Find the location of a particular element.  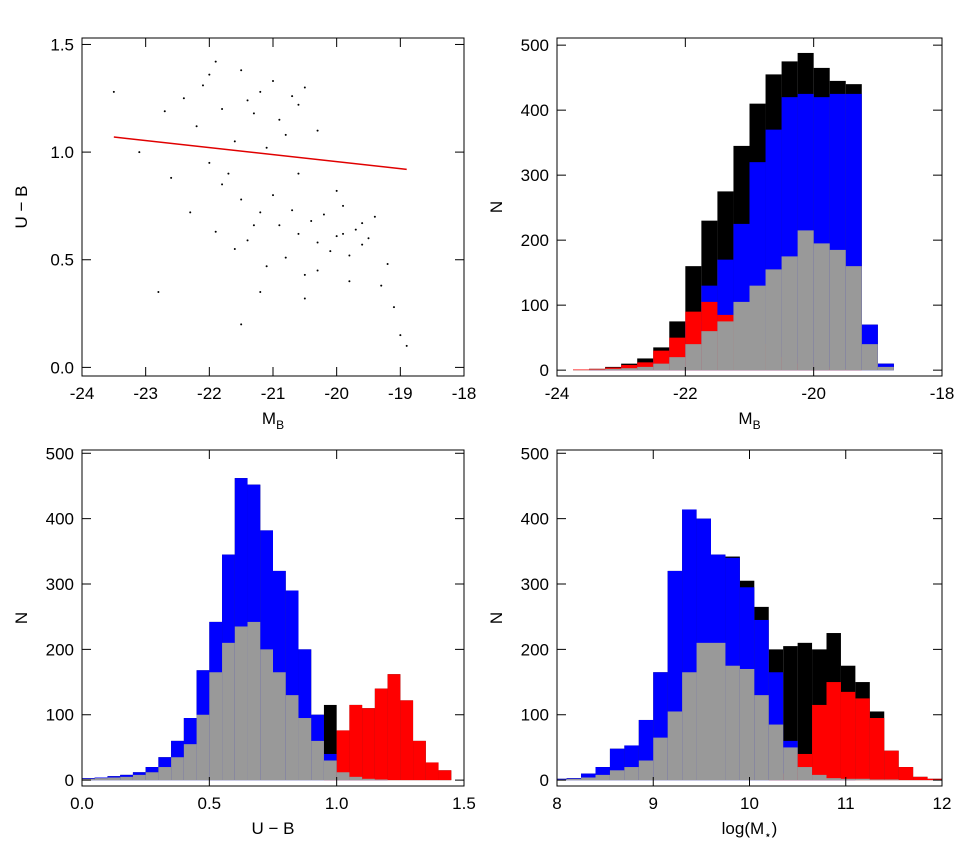

y-tick-label: 500 is located at coordinates (535, 45).